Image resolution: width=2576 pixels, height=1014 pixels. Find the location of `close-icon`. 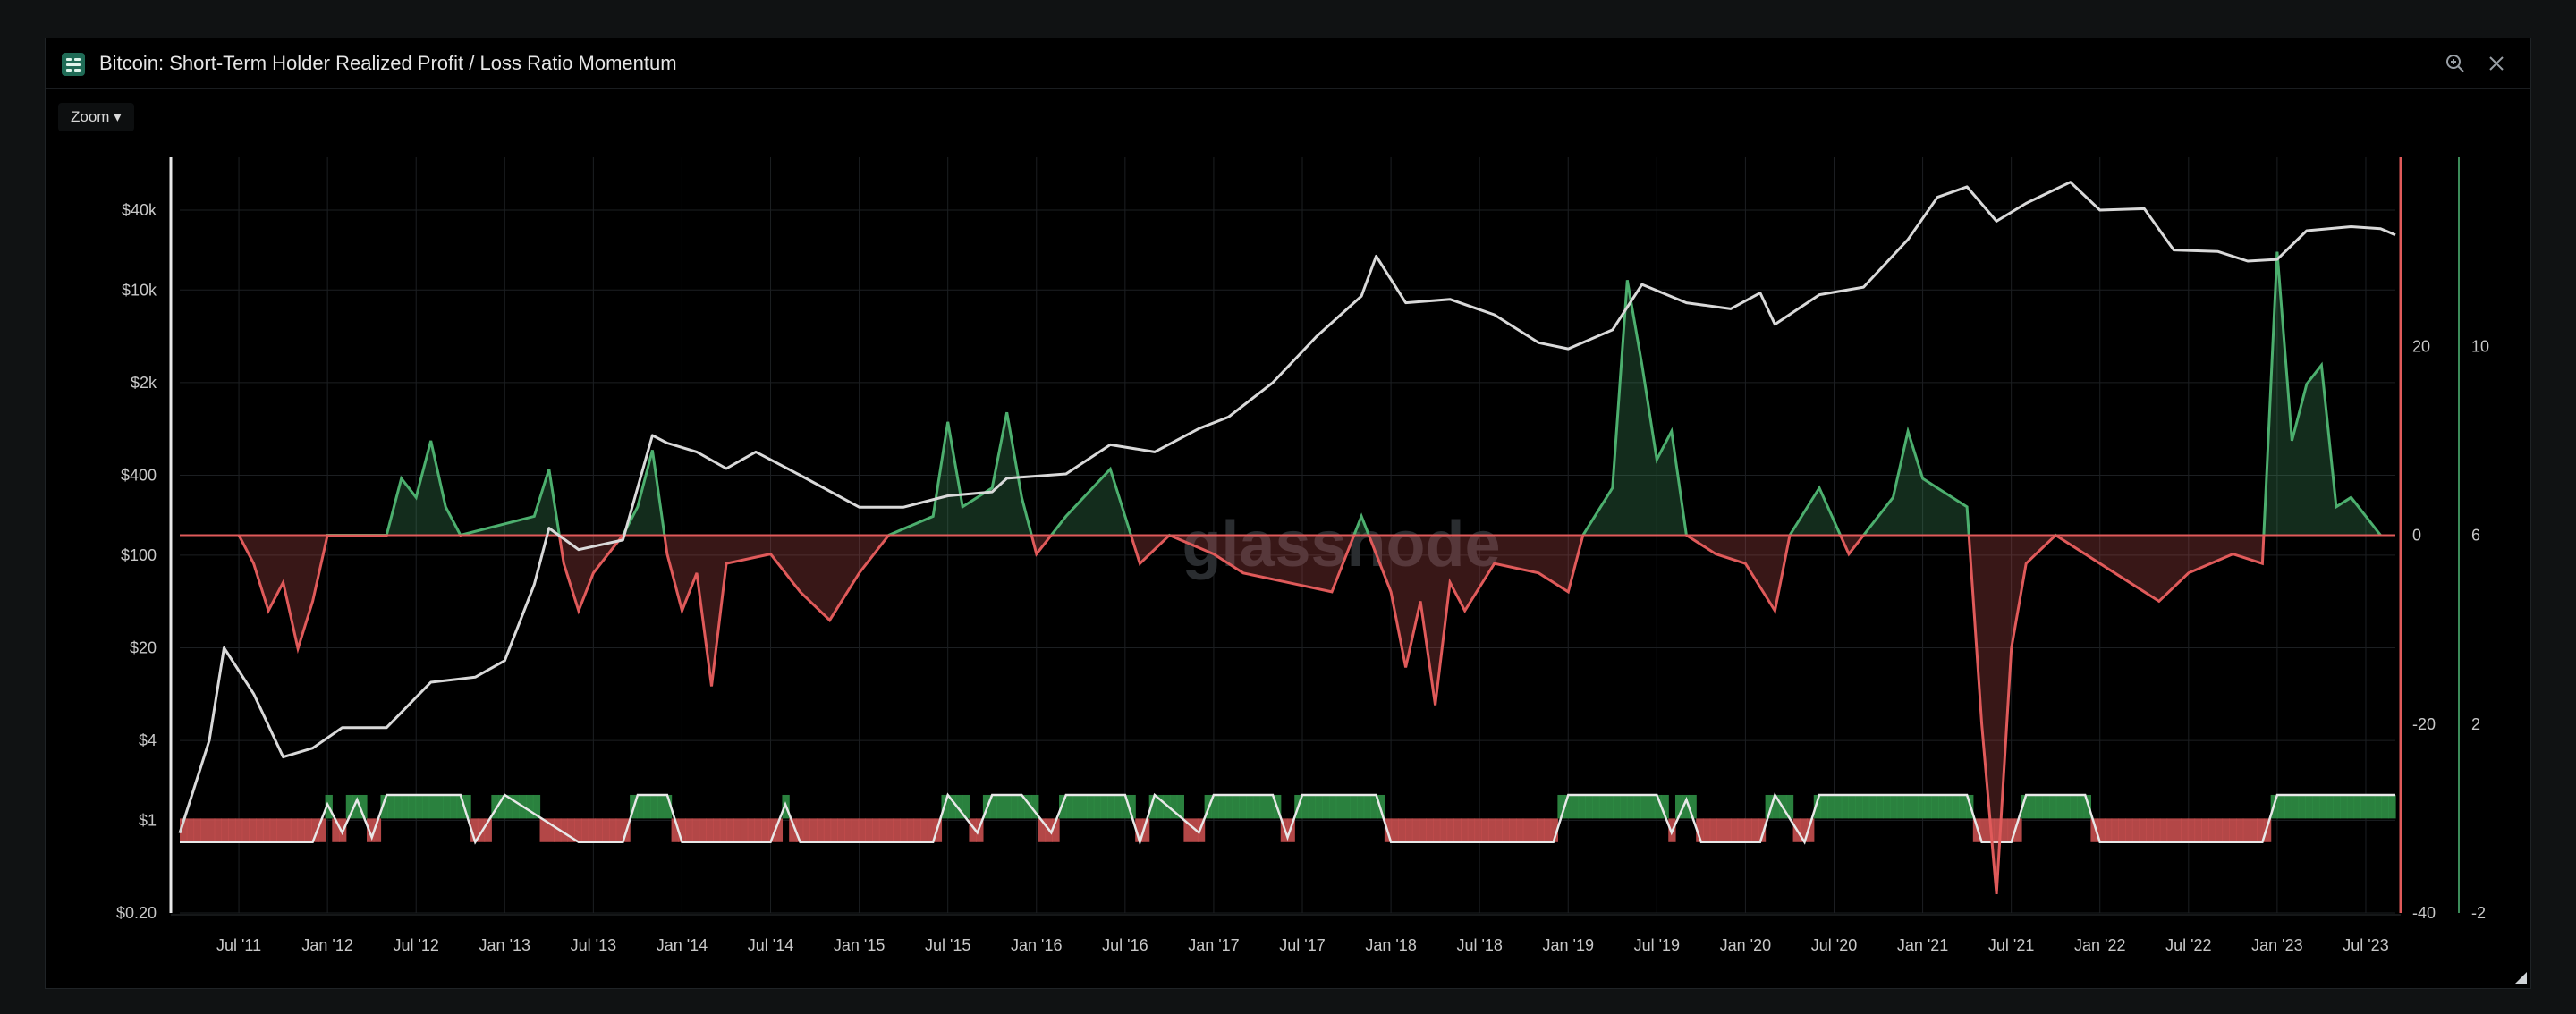

close-icon is located at coordinates (2496, 63).